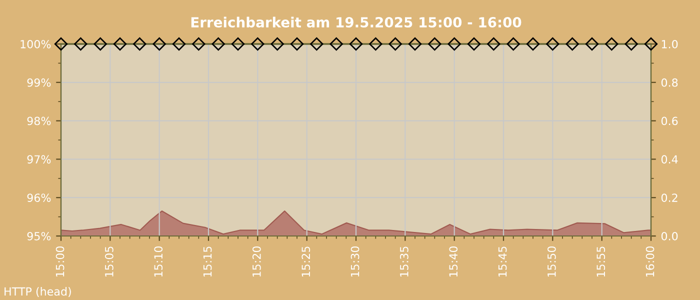  I want to click on x-tick-label: 15:50, so click(551, 261).